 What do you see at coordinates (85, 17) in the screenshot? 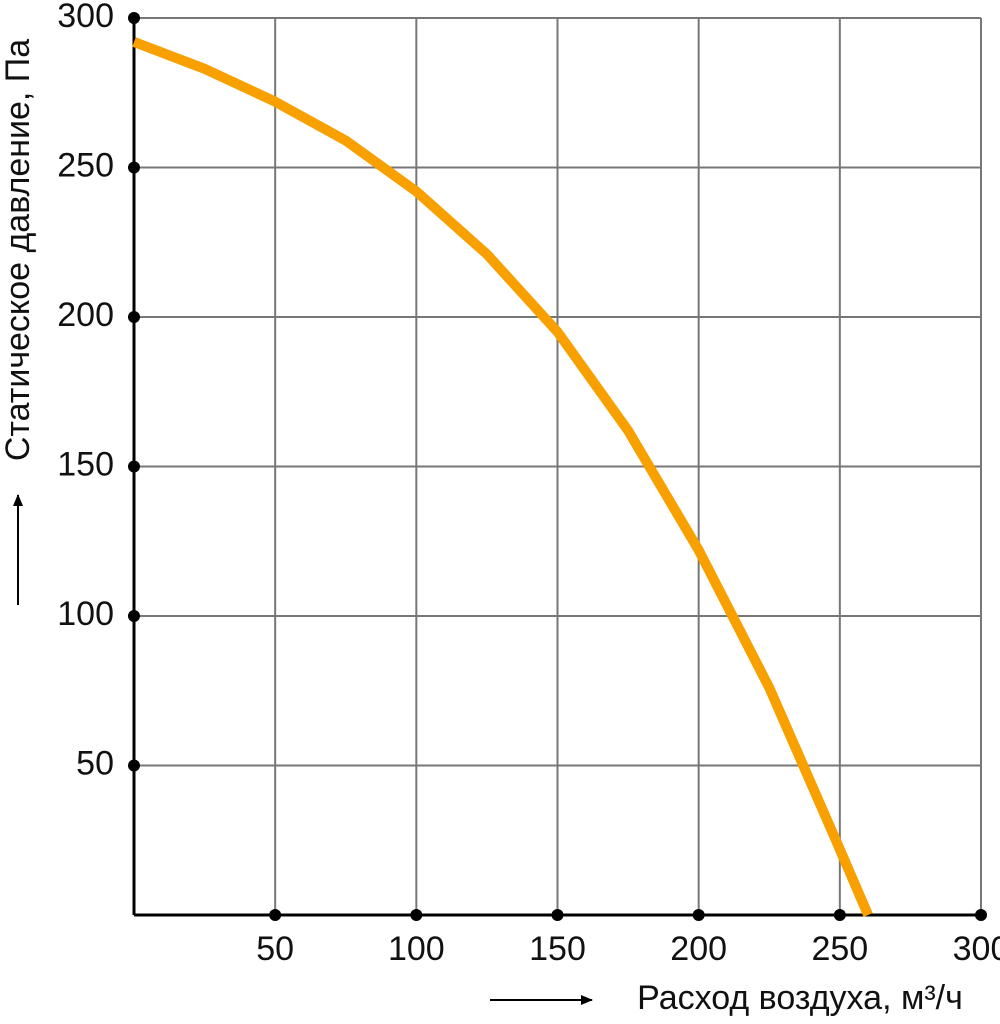
I see `y-tick-label: 300` at bounding box center [85, 17].